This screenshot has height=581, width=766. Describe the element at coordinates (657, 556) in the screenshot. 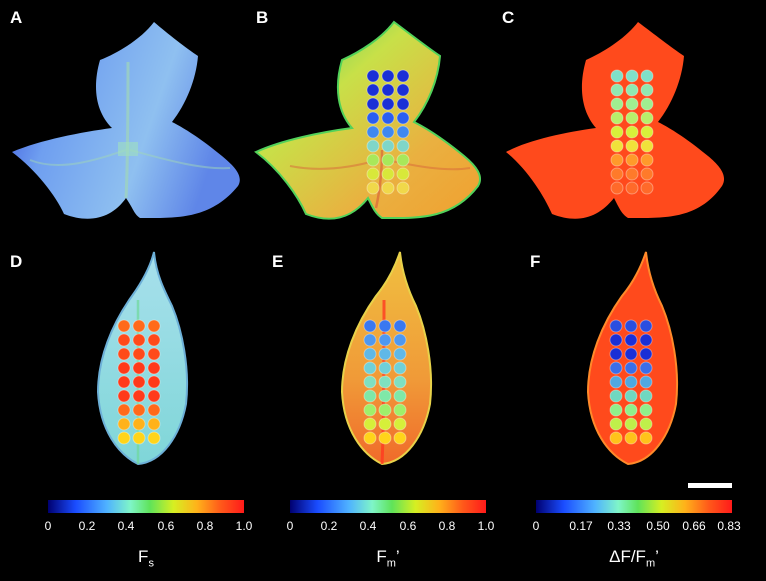

I see `colorbar-phi-title-suffix: ’` at that location.